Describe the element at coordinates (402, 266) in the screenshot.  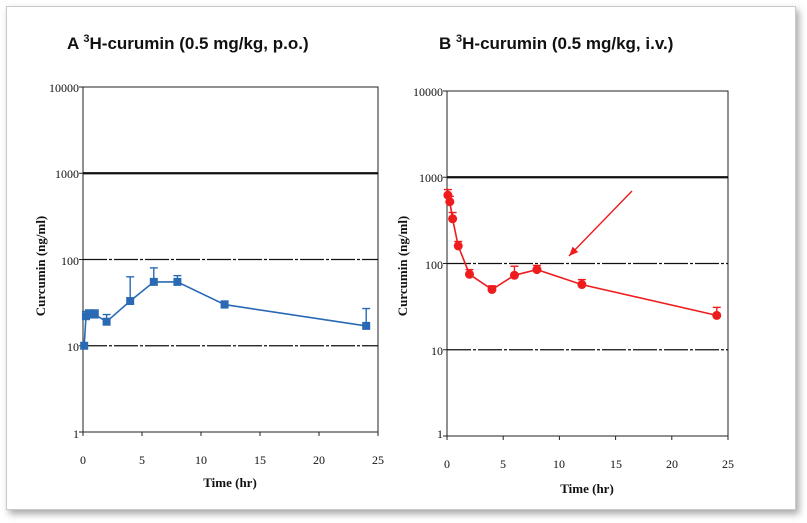
I see `panel-b-y-axis-label: Curcumin (ng/ml)` at that location.